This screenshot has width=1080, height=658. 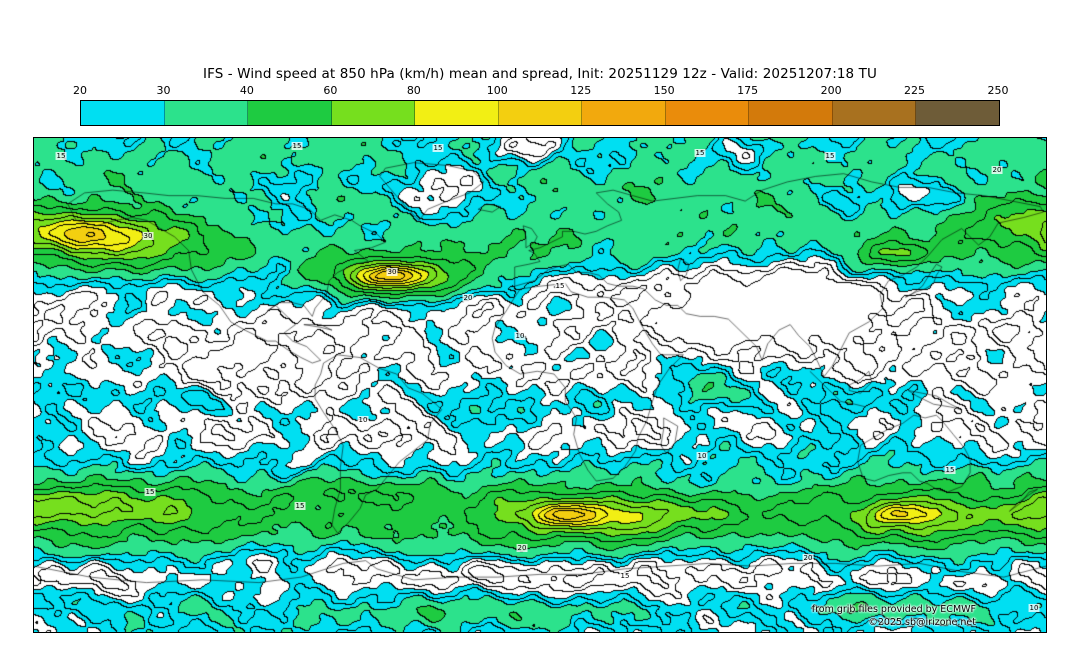 I want to click on colorbar-tick-label: 40, so click(x=246, y=90).